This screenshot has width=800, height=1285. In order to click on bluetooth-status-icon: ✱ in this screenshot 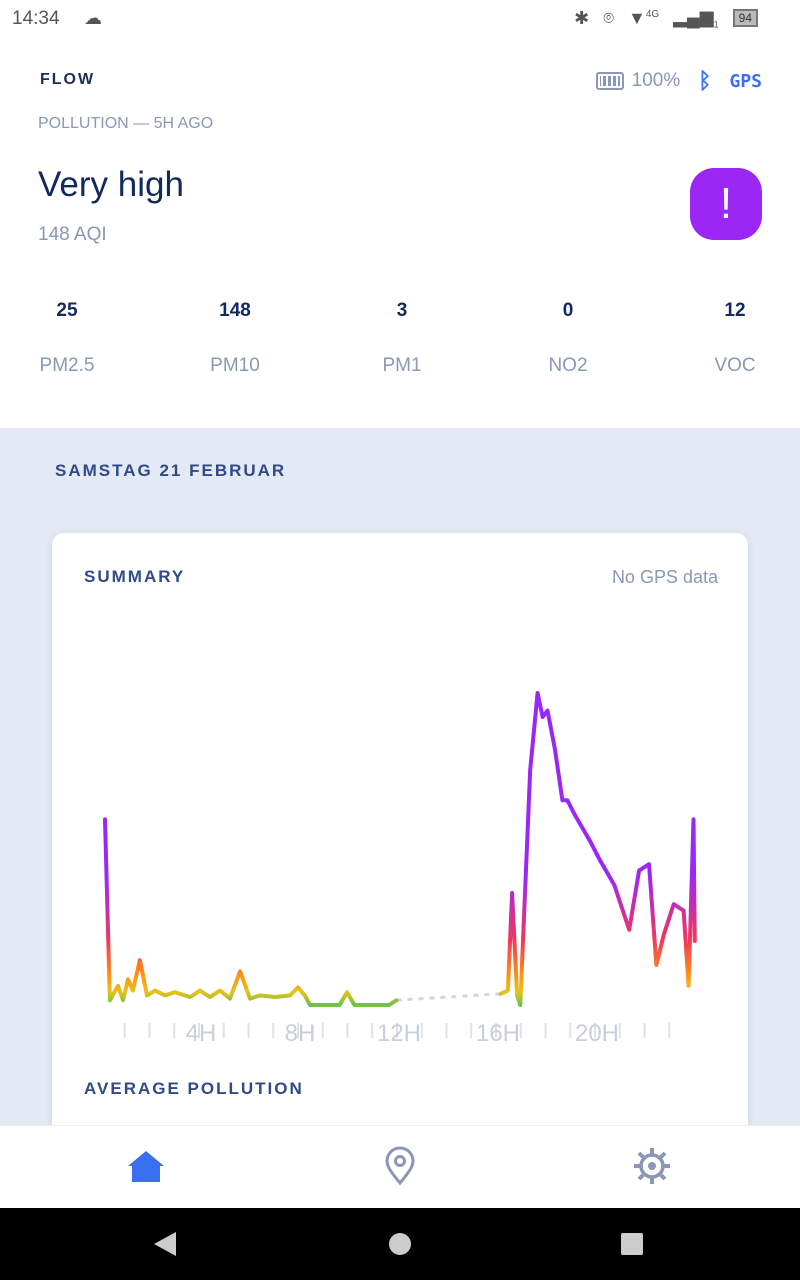, I will do `click(582, 17)`.